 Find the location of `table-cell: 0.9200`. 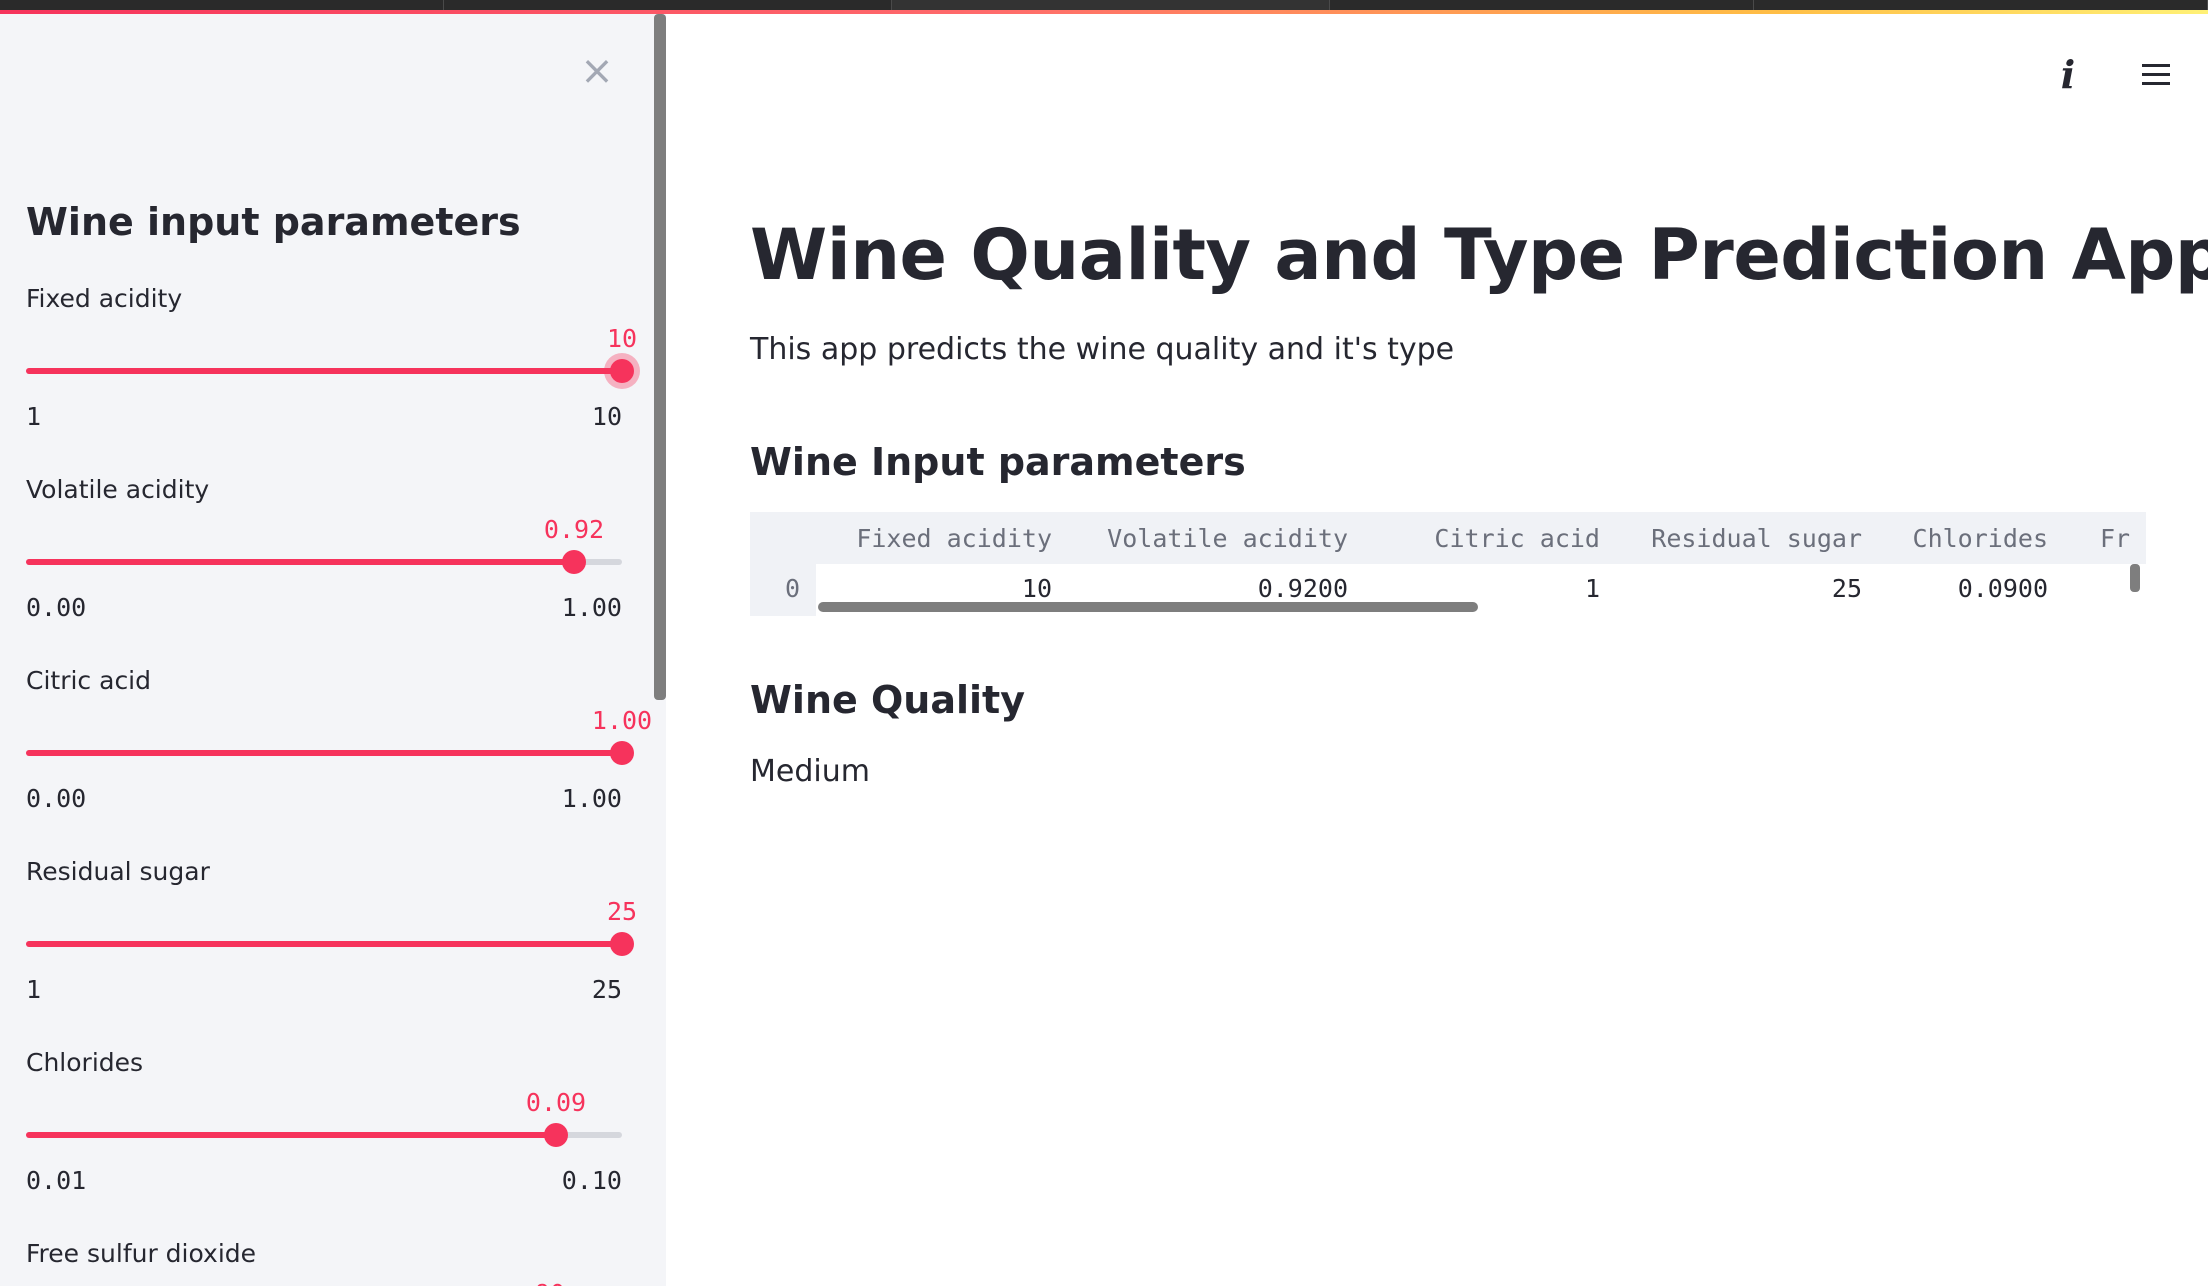

table-cell: 0.9200 is located at coordinates (1302, 588).